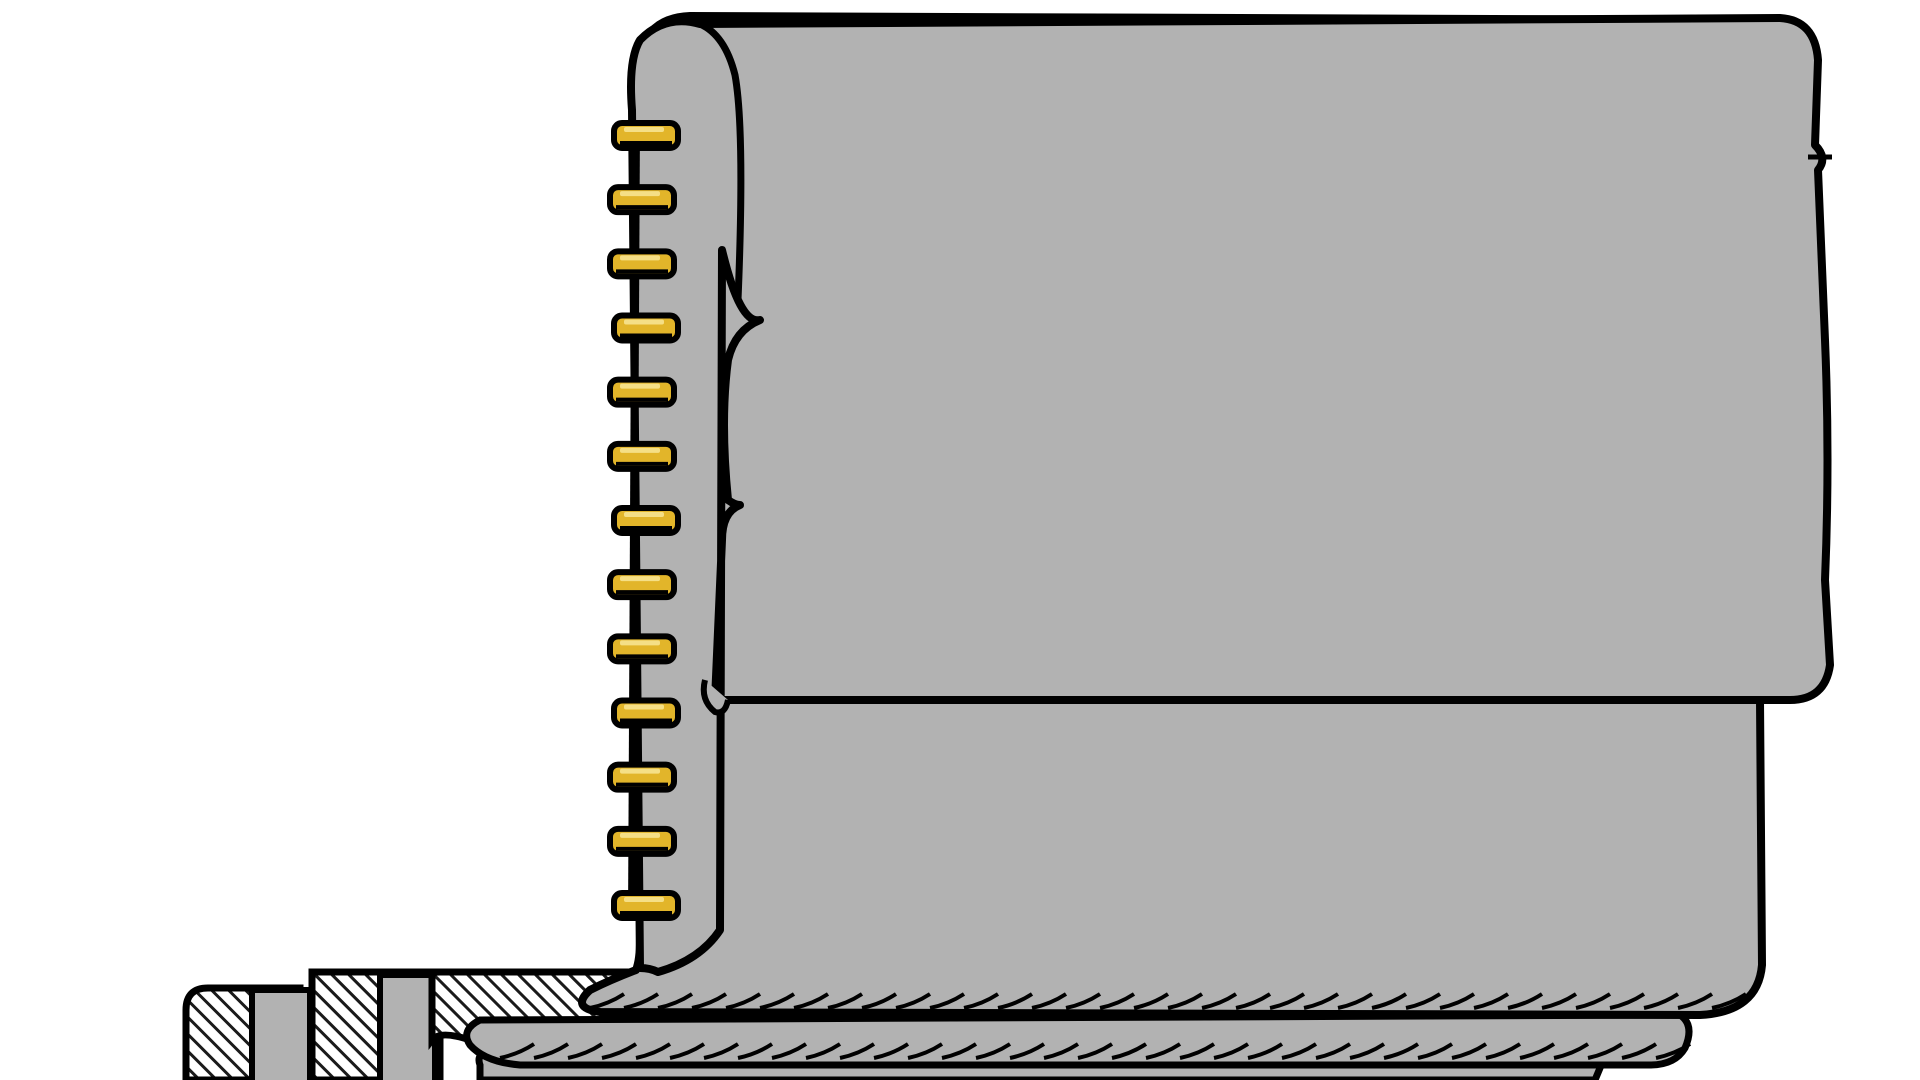 This screenshot has height=1080, width=1920. What do you see at coordinates (1168, 1001) in the screenshot?
I see `page-edge-scallops` at bounding box center [1168, 1001].